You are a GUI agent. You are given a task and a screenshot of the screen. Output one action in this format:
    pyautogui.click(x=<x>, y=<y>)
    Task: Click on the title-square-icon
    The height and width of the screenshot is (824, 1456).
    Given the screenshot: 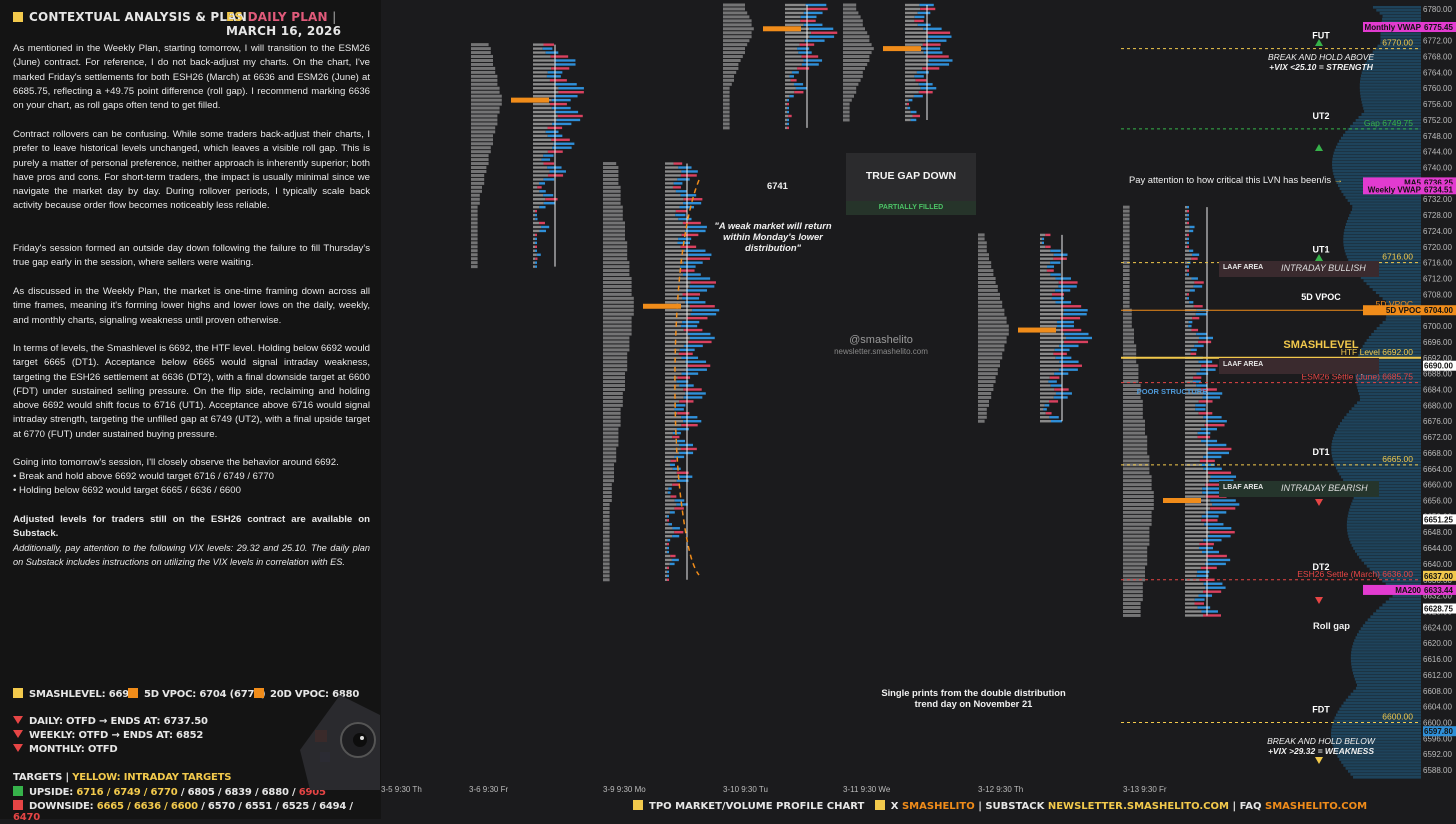 What is the action you would take?
    pyautogui.click(x=18, y=17)
    